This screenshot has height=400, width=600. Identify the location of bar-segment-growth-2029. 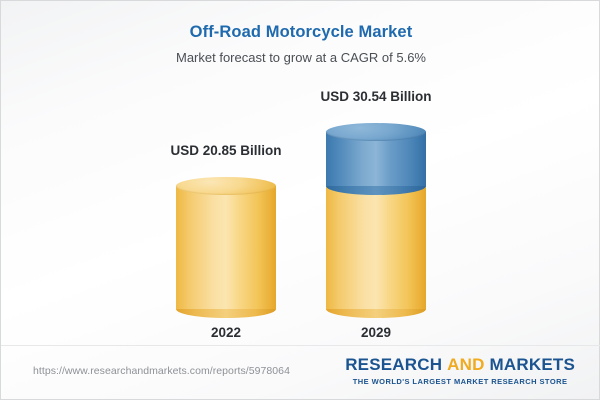
(376, 159).